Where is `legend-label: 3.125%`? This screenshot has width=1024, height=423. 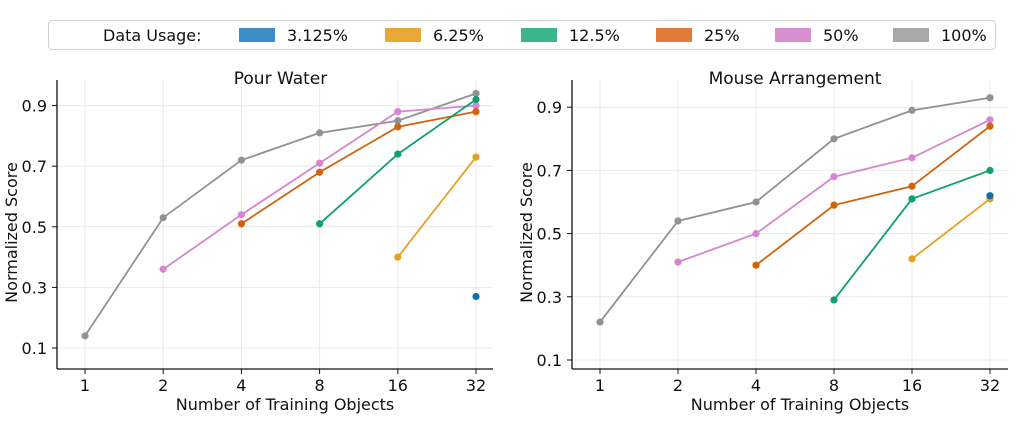
legend-label: 3.125% is located at coordinates (318, 35).